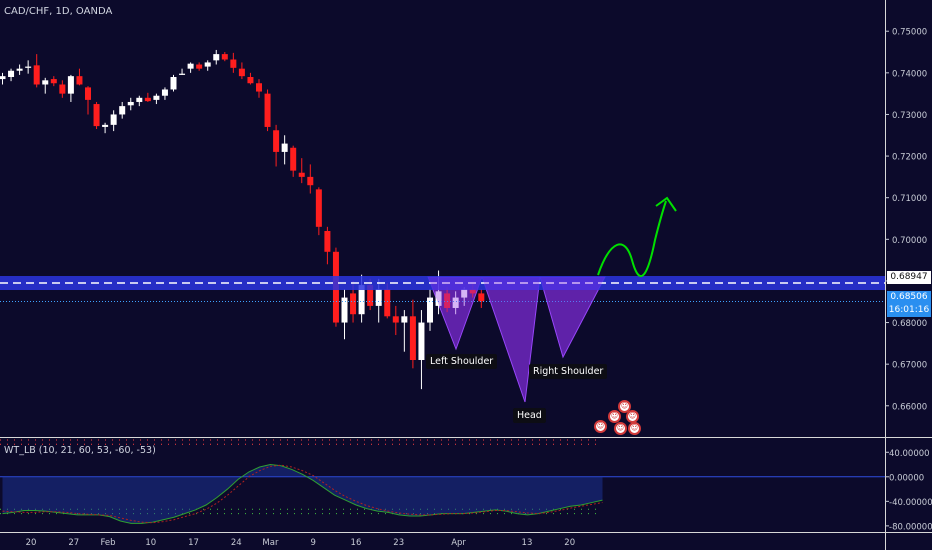  What do you see at coordinates (909, 241) in the screenshot?
I see `price-tick-label: 0.70000` at bounding box center [909, 241].